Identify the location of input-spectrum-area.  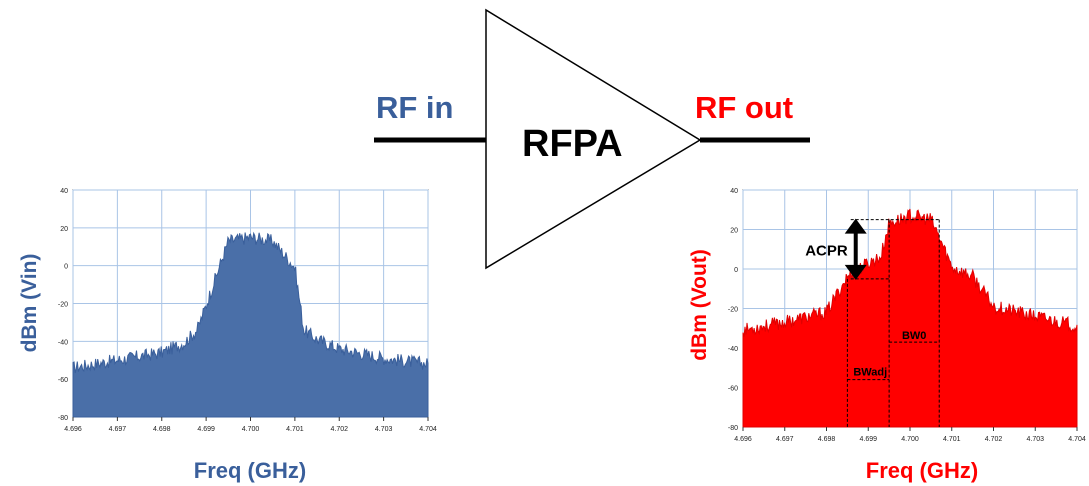
(250, 324).